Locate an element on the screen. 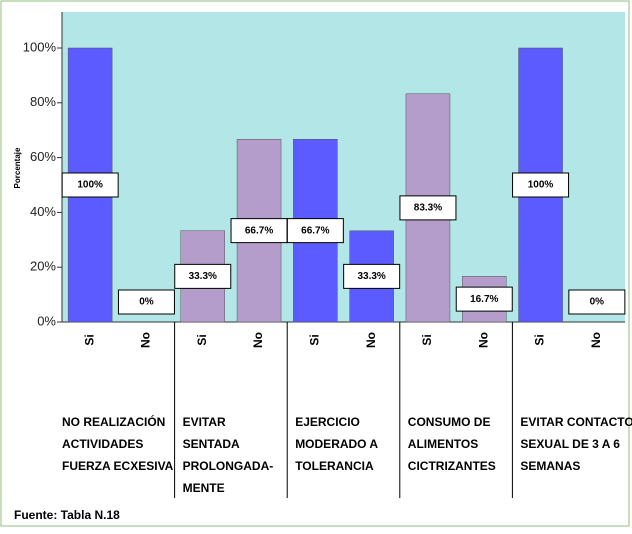  group-label: MENTE is located at coordinates (204, 488).